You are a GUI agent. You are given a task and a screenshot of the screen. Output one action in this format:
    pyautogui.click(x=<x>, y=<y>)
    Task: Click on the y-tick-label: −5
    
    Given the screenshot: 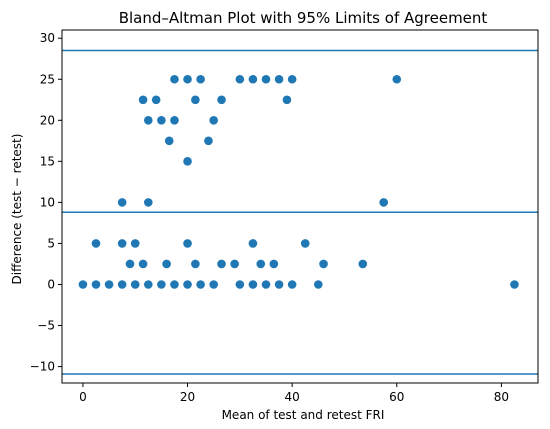 What is the action you would take?
    pyautogui.click(x=46, y=326)
    